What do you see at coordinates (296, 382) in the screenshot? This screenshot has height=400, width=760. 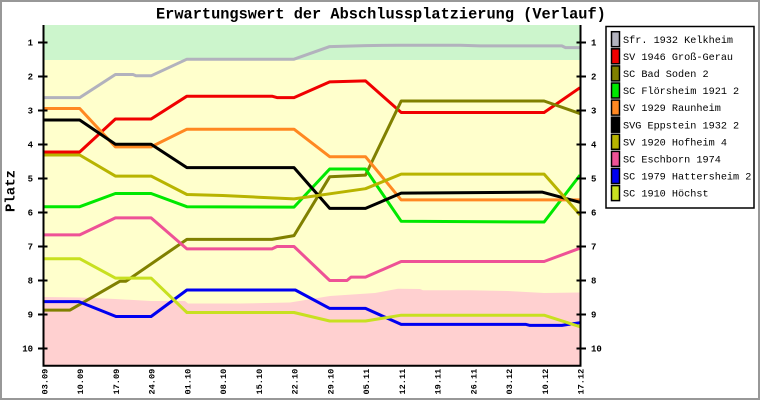 I see `svg-text: 22.10` at bounding box center [296, 382].